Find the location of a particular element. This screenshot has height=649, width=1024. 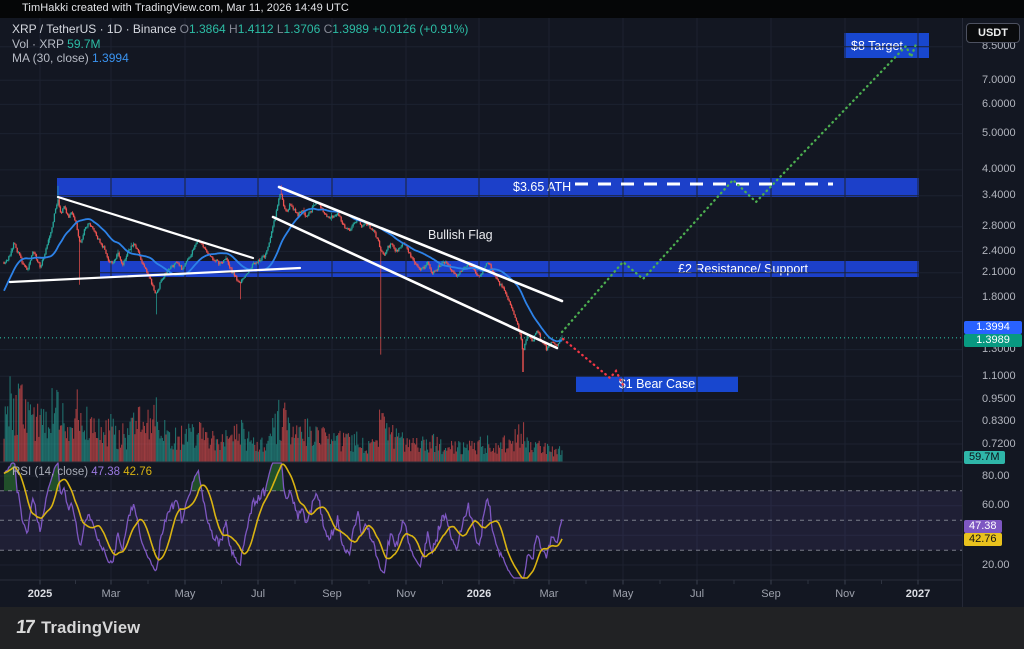

price-tick: 3.4000 is located at coordinates (999, 195).